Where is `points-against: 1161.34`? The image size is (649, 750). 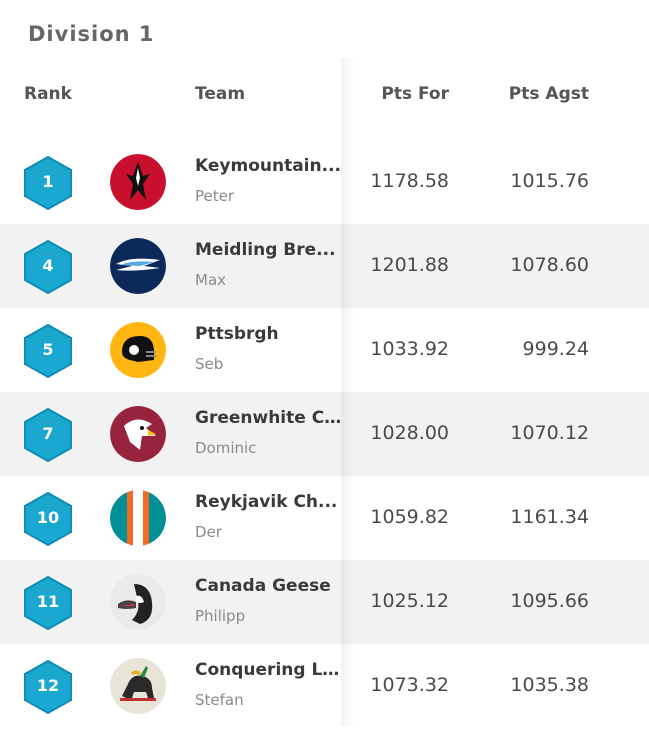 points-against: 1161.34 is located at coordinates (549, 517).